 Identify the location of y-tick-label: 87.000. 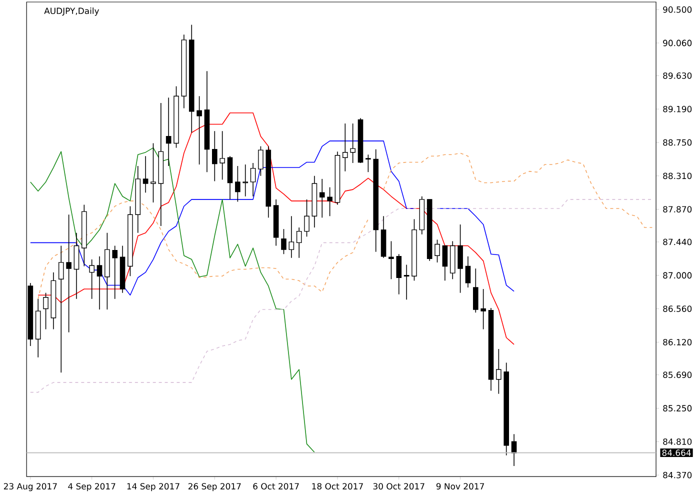
(677, 275).